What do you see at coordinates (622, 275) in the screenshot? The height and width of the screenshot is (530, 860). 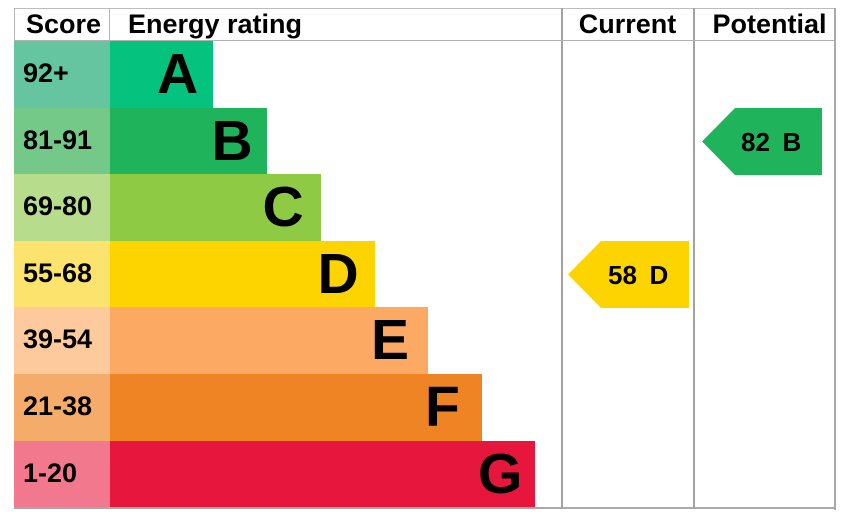 I see `svg-text: 58` at bounding box center [622, 275].